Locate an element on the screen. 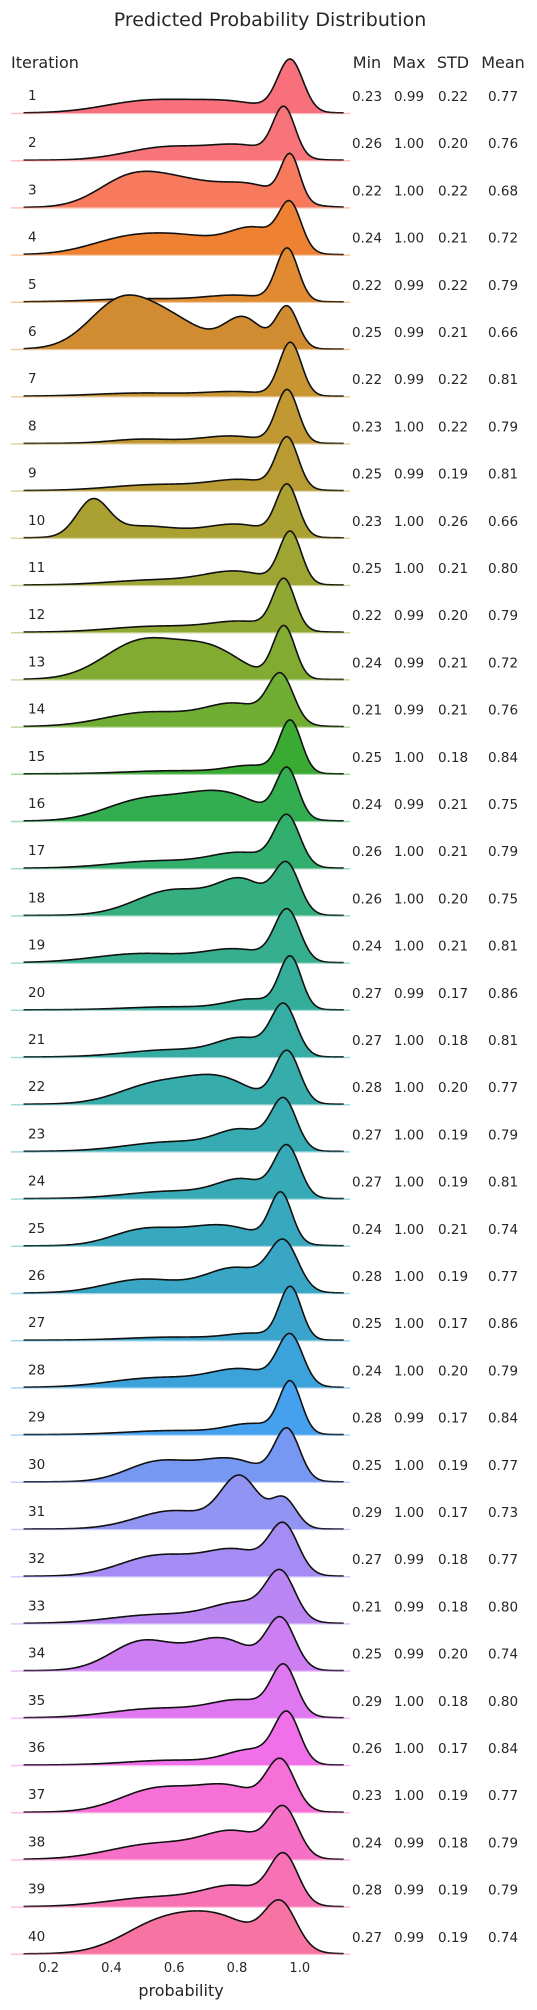 The width and height of the screenshot is (537, 2010). stat-mean: 0.75 is located at coordinates (503, 899).